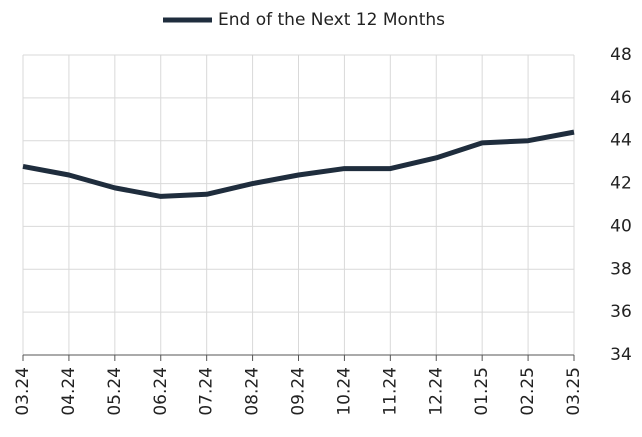 Image resolution: width=642 pixels, height=437 pixels. What do you see at coordinates (253, 391) in the screenshot?
I see `x-tick-label: 08.24` at bounding box center [253, 391].